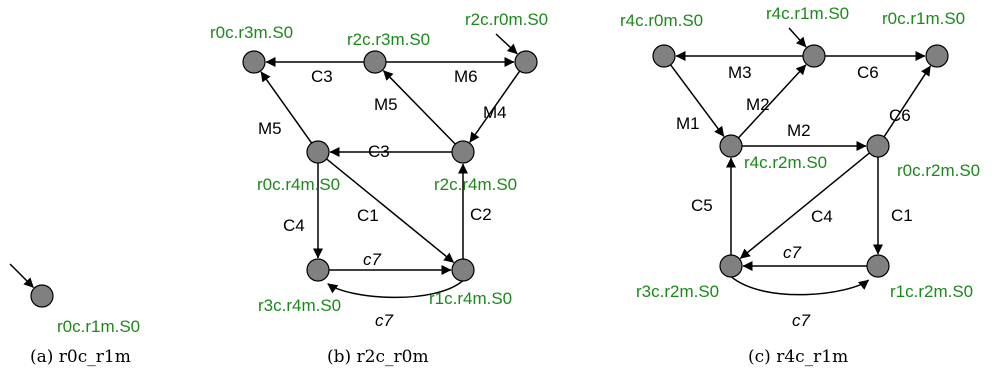 The width and height of the screenshot is (1005, 385). What do you see at coordinates (798, 357) in the screenshot?
I see `panel-caption-c: (c) r4c_r1m` at bounding box center [798, 357].